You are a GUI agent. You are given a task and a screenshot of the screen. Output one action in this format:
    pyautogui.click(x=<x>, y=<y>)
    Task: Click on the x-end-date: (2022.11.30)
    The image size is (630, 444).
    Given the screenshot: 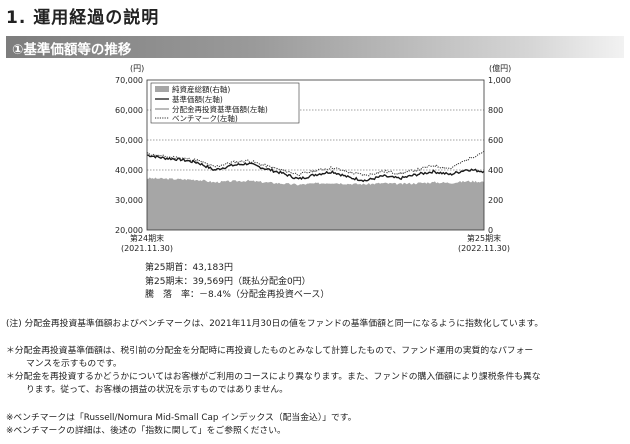 What is the action you would take?
    pyautogui.click(x=484, y=248)
    